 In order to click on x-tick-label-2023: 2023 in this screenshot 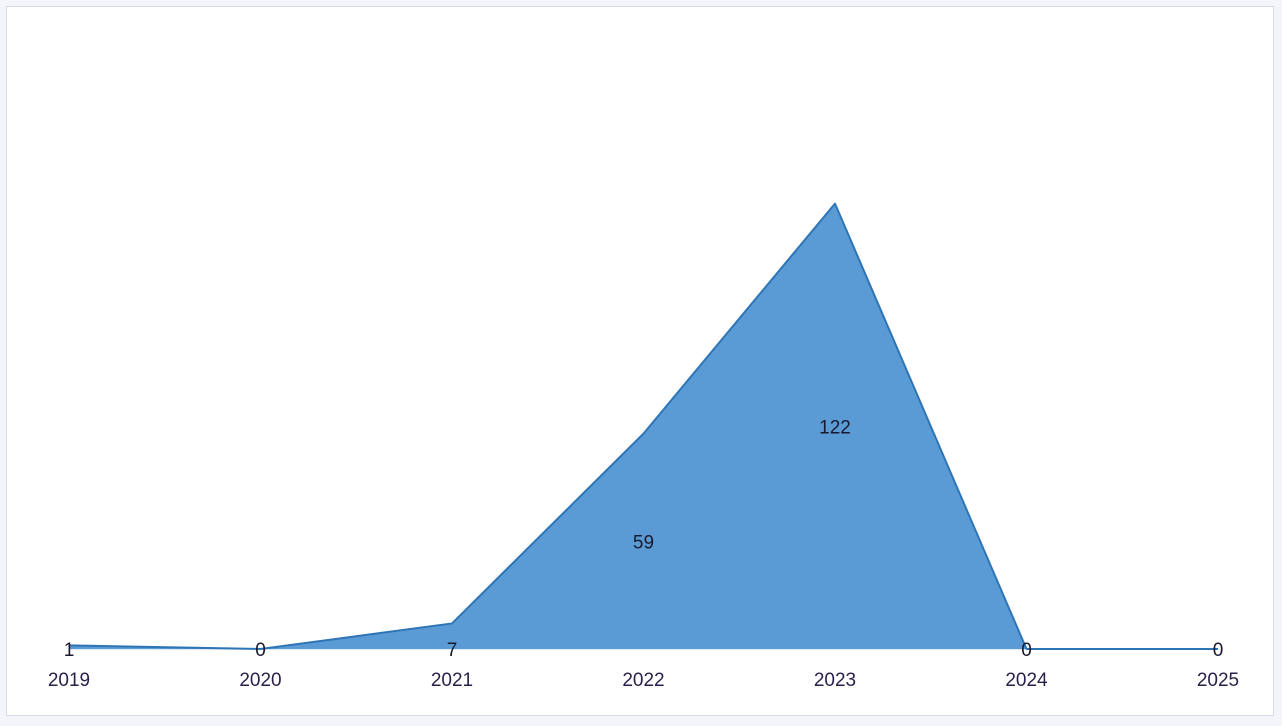, I will do `click(835, 680)`.